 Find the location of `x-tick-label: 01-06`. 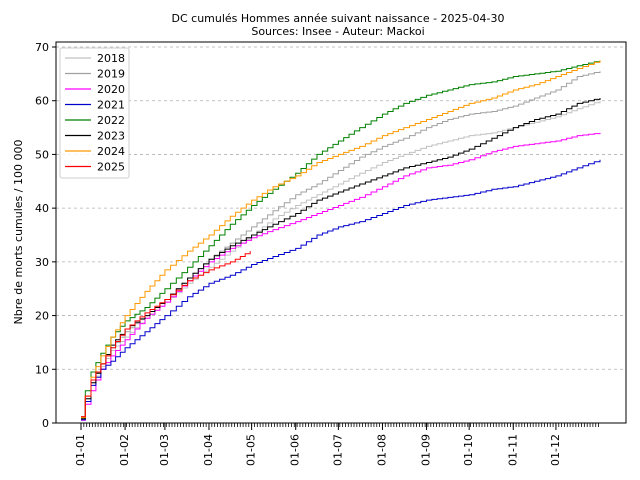

x-tick-label: 01-06 is located at coordinates (295, 450).